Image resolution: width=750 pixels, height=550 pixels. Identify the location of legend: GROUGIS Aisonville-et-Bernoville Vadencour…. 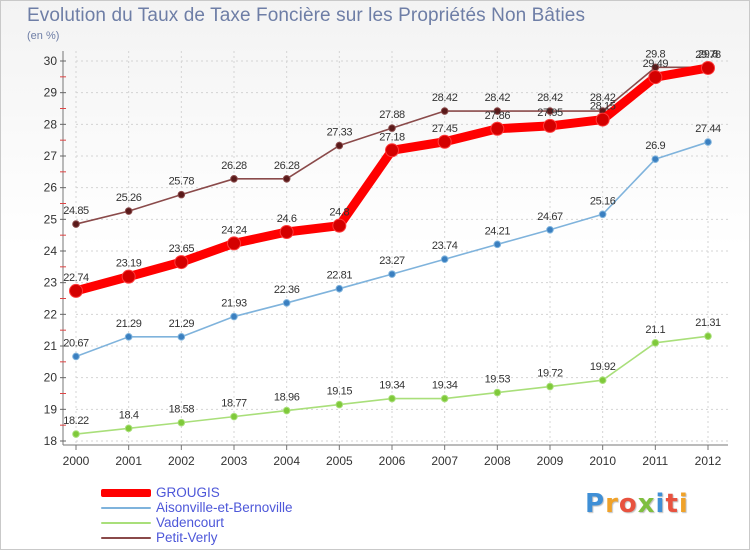
(197, 515).